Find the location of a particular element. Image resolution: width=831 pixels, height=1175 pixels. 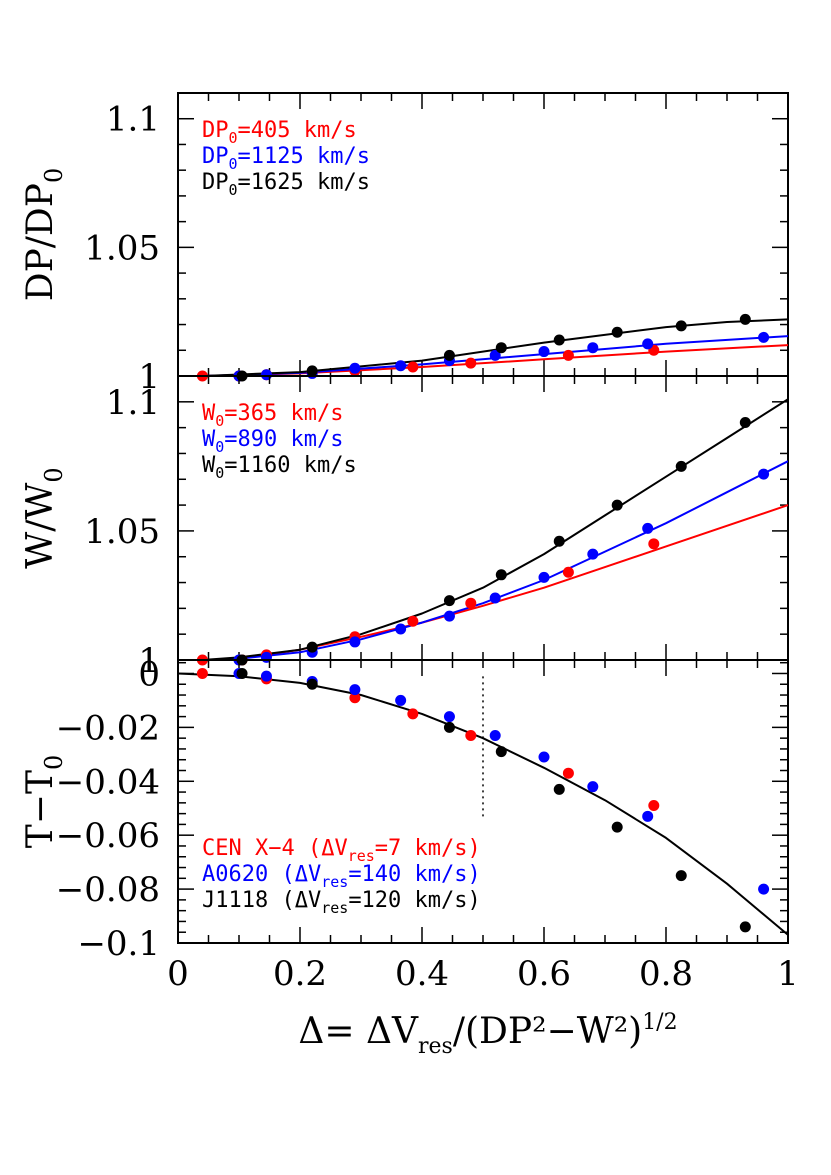

fit-curve-blue is located at coordinates (495, 560).